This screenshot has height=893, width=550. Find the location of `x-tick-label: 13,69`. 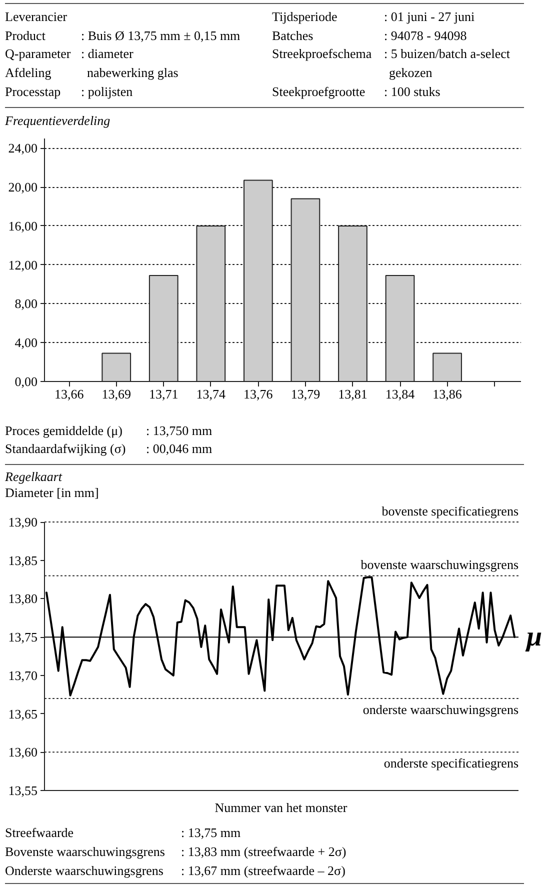

x-tick-label: 13,69 is located at coordinates (116, 394).